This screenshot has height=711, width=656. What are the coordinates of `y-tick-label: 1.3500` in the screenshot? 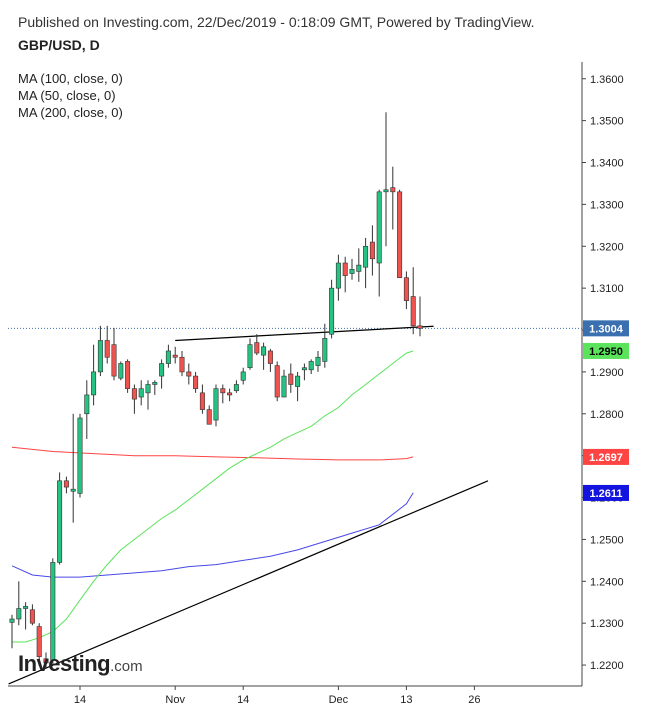 It's located at (607, 122).